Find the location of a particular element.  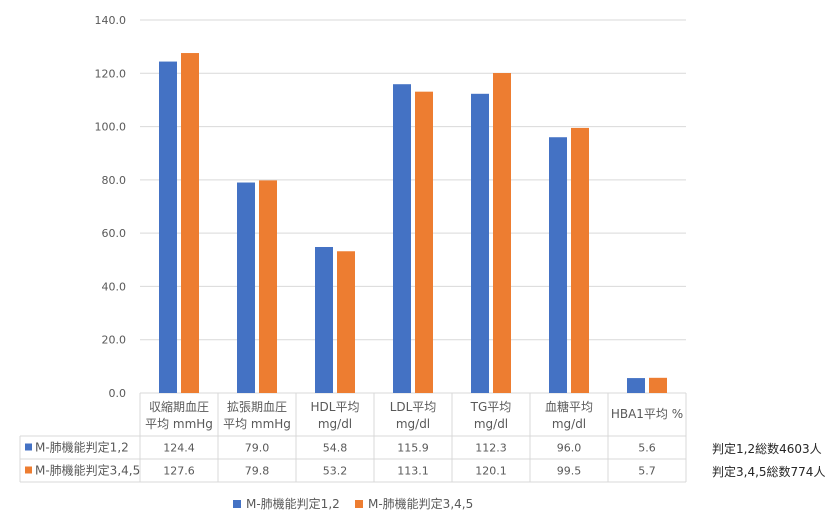

category-label: 拡張期血圧 is located at coordinates (257, 407).